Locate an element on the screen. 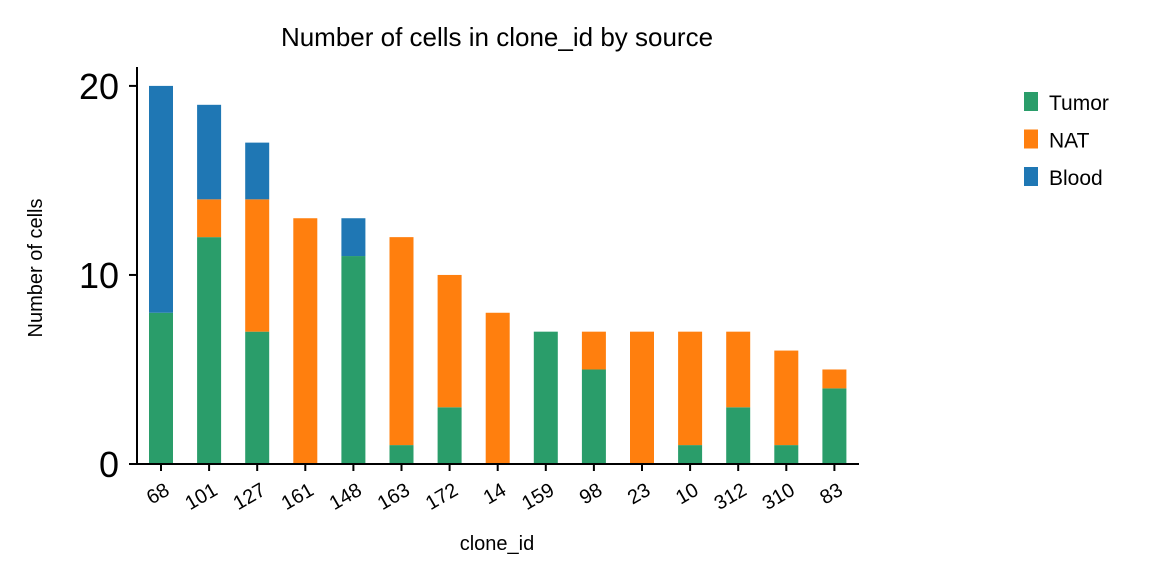 This screenshot has width=1159, height=580. y-tick-label-20: 20 is located at coordinates (99, 86).